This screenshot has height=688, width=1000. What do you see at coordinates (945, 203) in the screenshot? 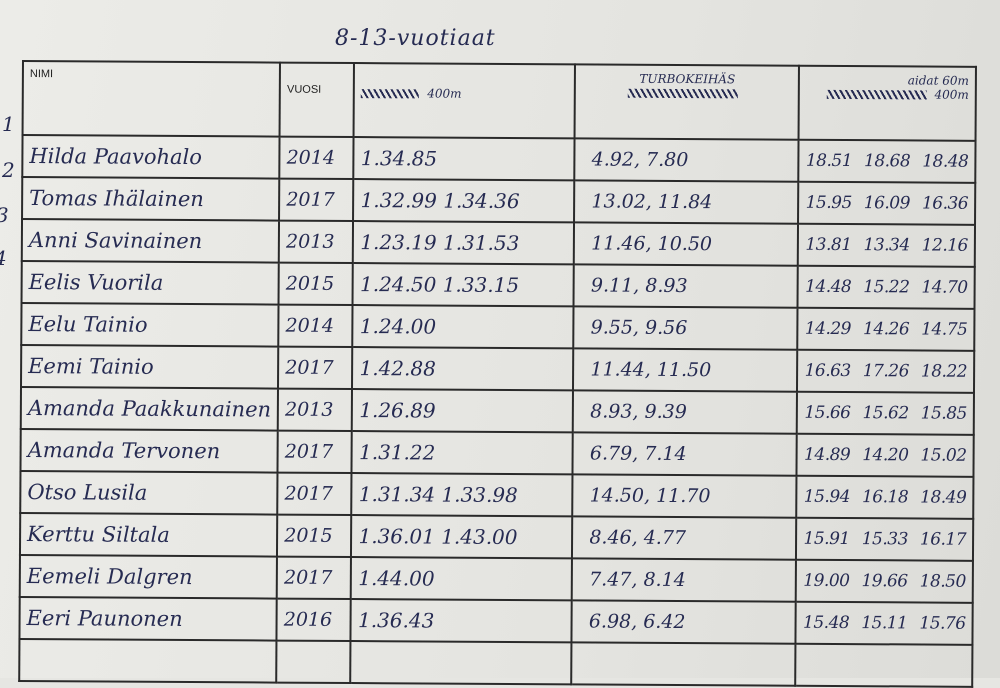
I see `hurdles-attempt: 16.36` at bounding box center [945, 203].